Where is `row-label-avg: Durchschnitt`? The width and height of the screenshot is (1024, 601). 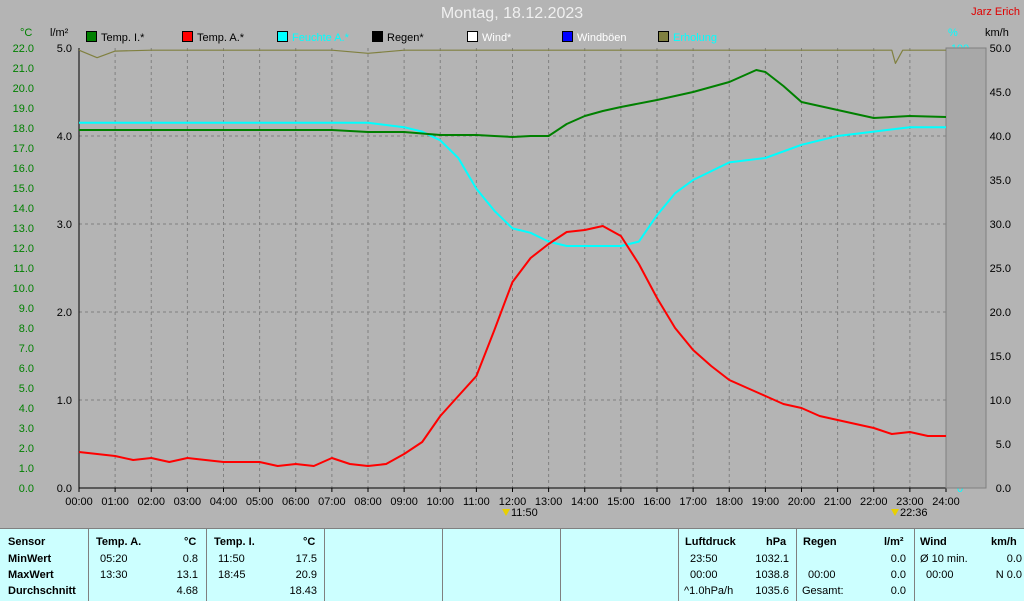
row-label-avg: Durchschnitt is located at coordinates (42, 591).